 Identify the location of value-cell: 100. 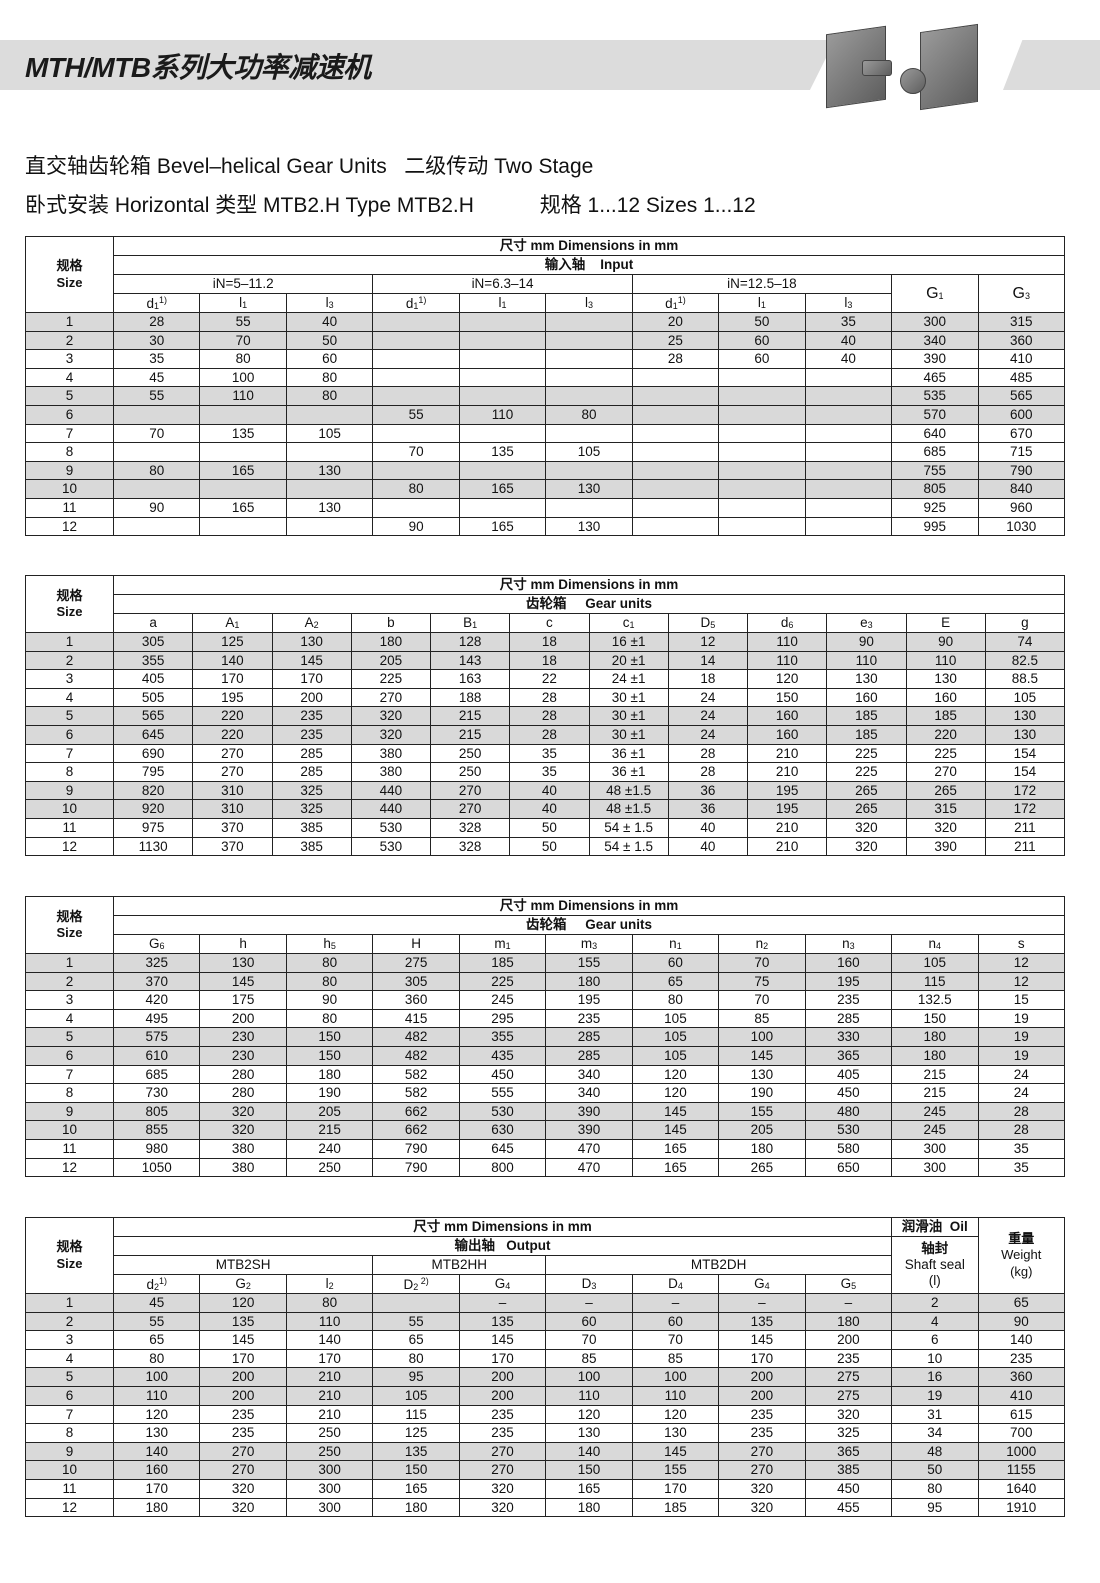
(156, 1377).